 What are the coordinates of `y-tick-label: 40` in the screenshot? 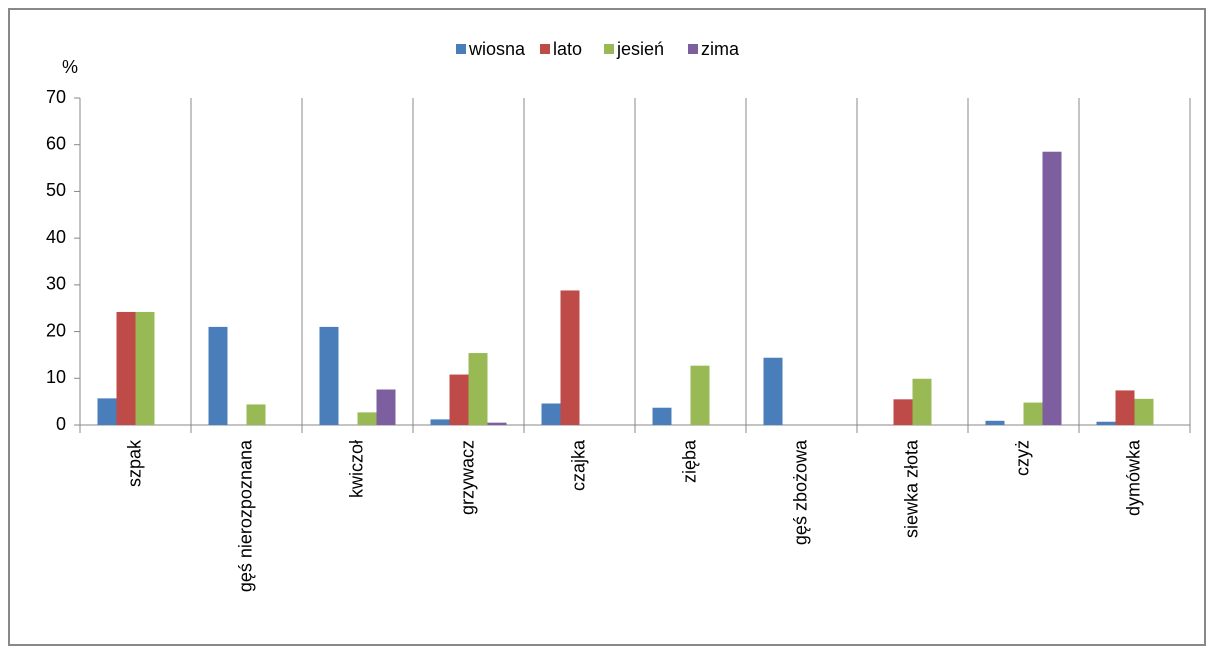 It's located at (56, 237).